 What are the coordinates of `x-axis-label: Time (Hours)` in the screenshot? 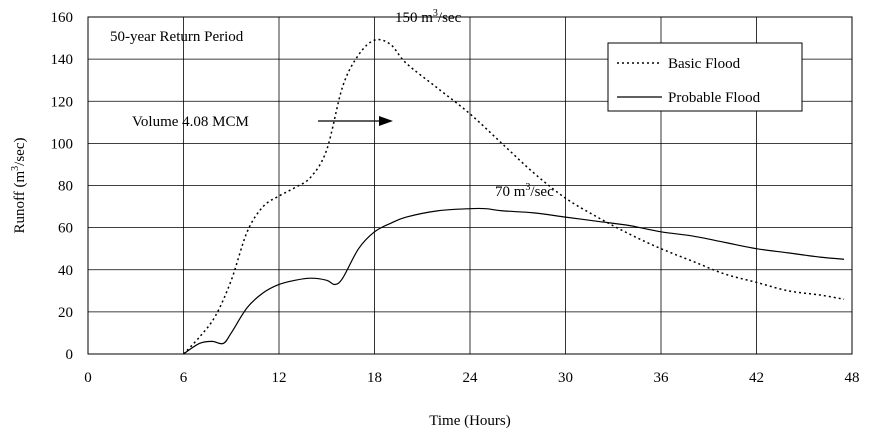 It's located at (470, 421).